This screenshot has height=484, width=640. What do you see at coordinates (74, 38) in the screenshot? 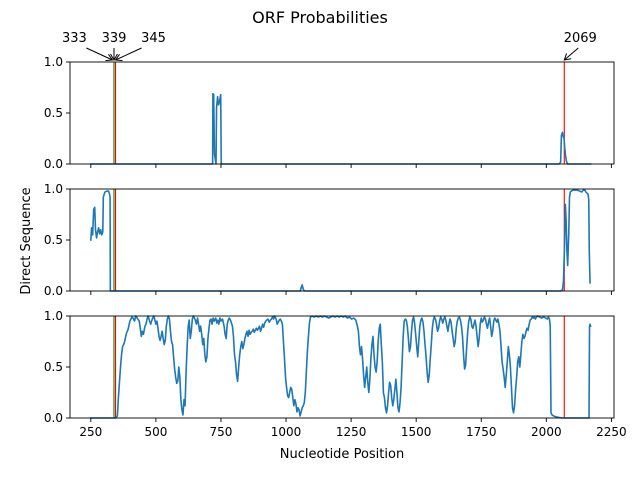
I see `annotation-label: 333` at bounding box center [74, 38].